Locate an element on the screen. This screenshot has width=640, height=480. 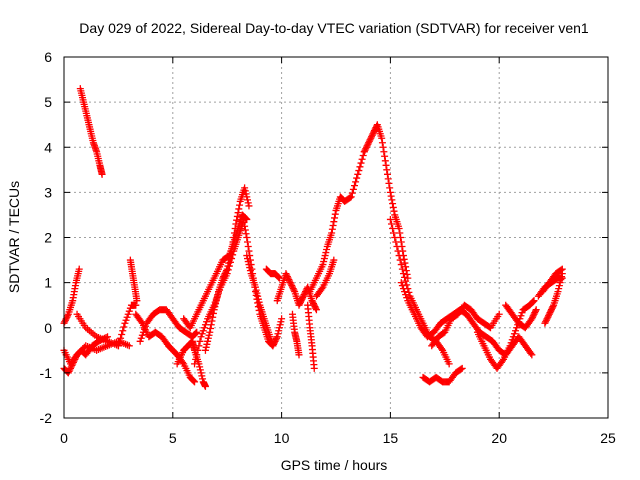
x-tick-label: 25 is located at coordinates (608, 438).